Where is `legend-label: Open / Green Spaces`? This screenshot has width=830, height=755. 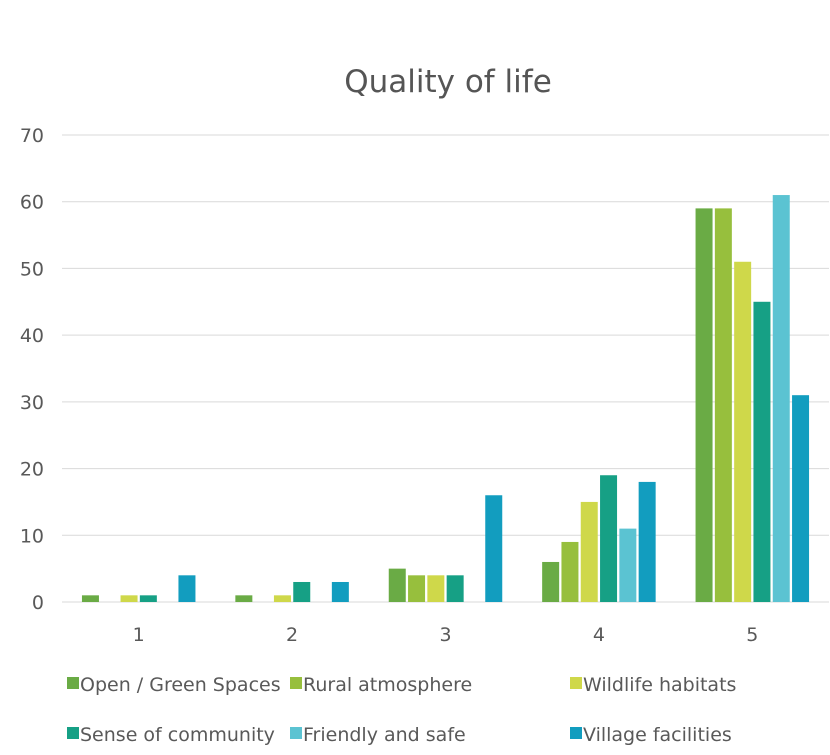
legend-label: Open / Green Spaces is located at coordinates (180, 685).